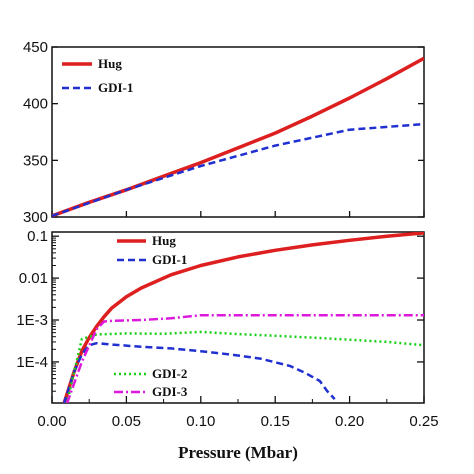  I want to click on top-legend-hug-label: Hug, so click(110, 63).